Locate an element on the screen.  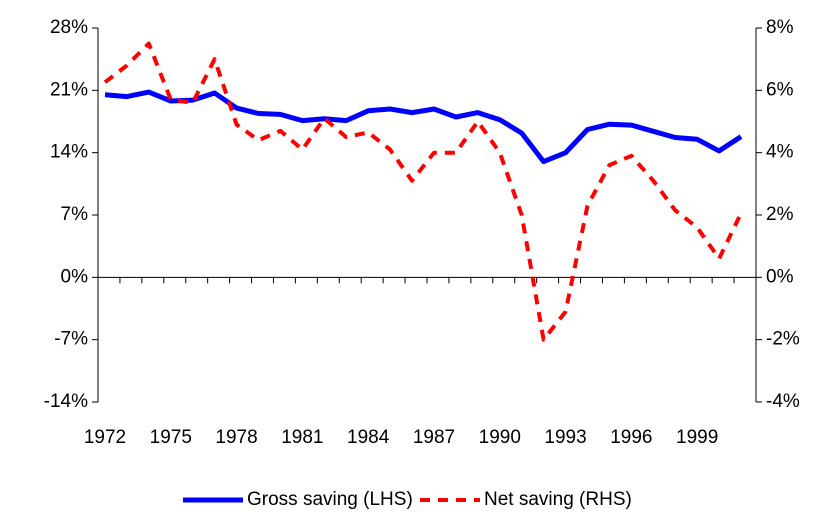
x-tick-label: 1987 is located at coordinates (434, 437).